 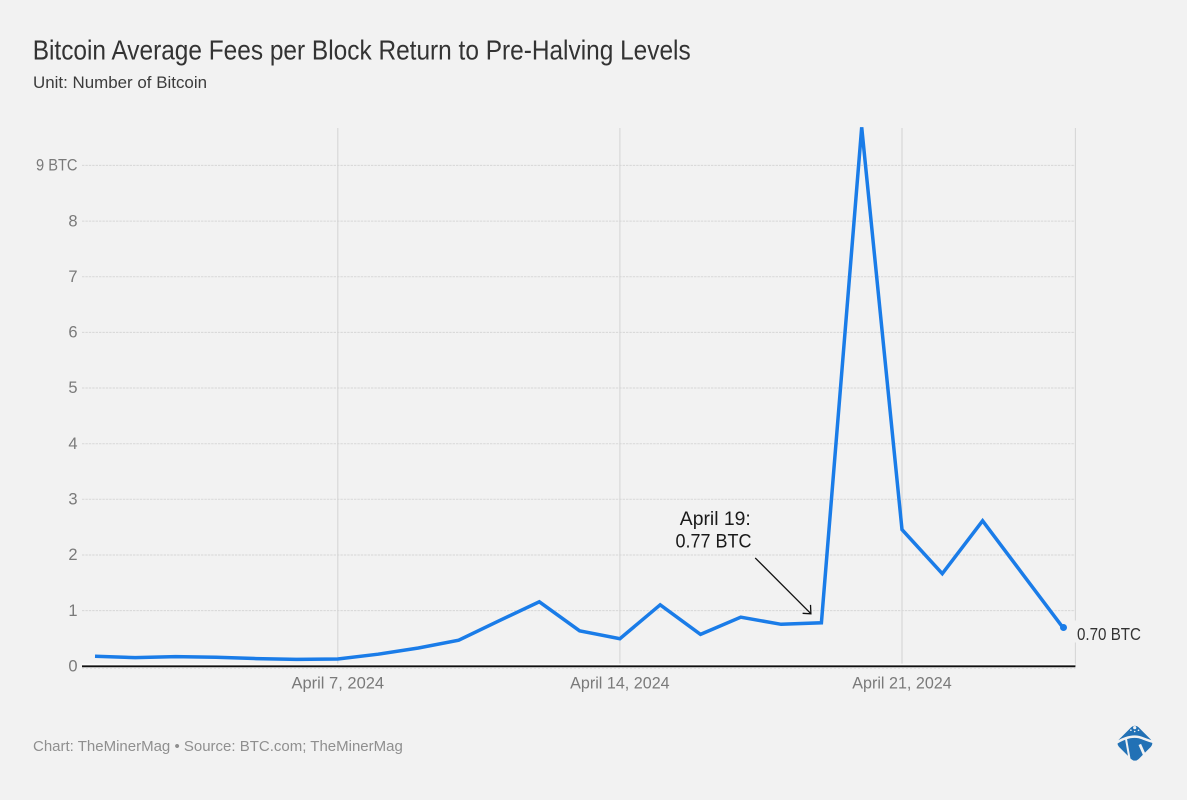 What do you see at coordinates (337, 684) in the screenshot?
I see `svg-text: April 7, 2024` at bounding box center [337, 684].